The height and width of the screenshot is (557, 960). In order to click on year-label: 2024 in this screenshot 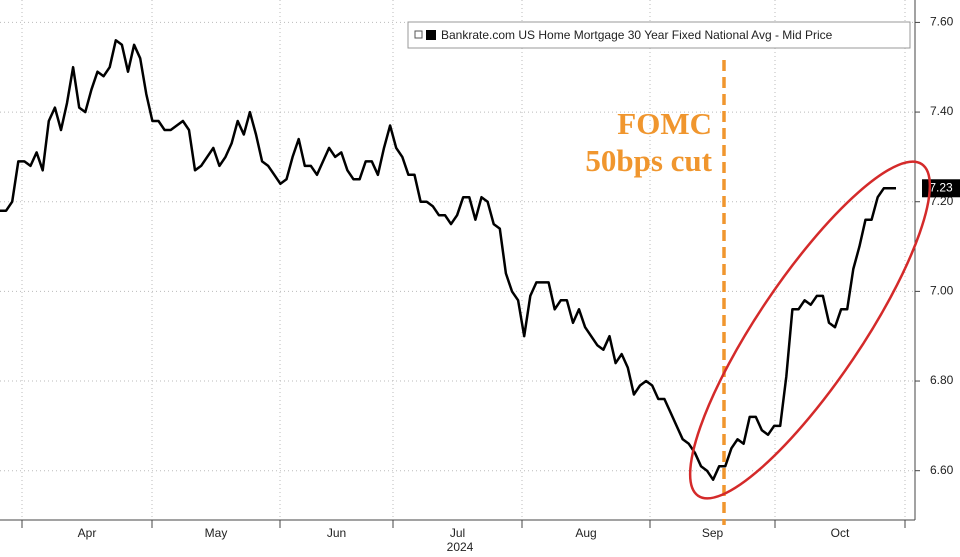, I will do `click(460, 547)`.